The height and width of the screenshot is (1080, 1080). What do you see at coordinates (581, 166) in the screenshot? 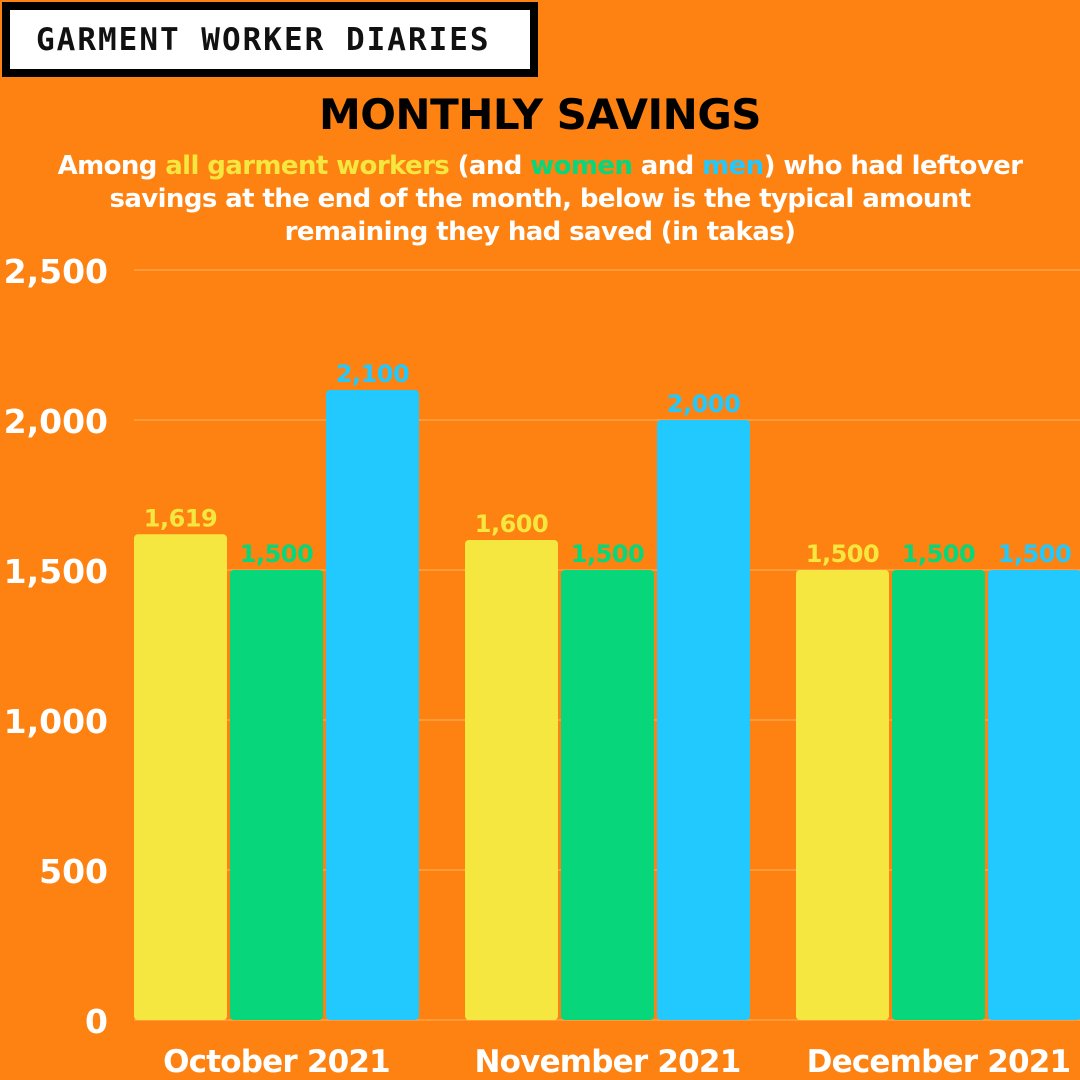
I see `subtitle-women: women` at bounding box center [581, 166].